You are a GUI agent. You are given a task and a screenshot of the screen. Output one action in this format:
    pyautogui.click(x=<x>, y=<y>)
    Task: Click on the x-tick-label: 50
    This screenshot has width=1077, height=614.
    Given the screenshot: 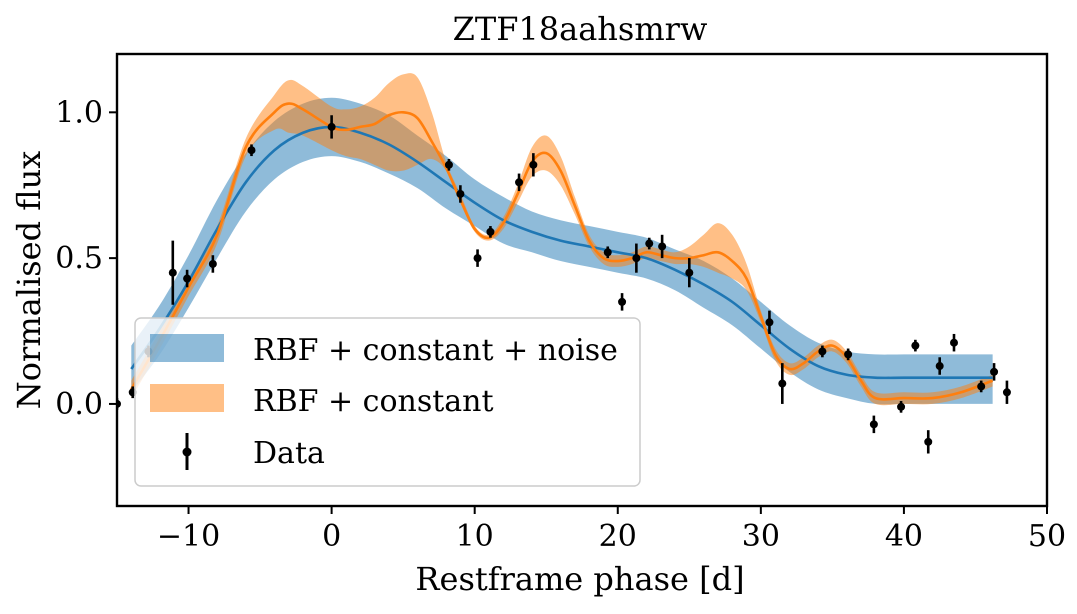 What is the action you would take?
    pyautogui.click(x=1047, y=536)
    